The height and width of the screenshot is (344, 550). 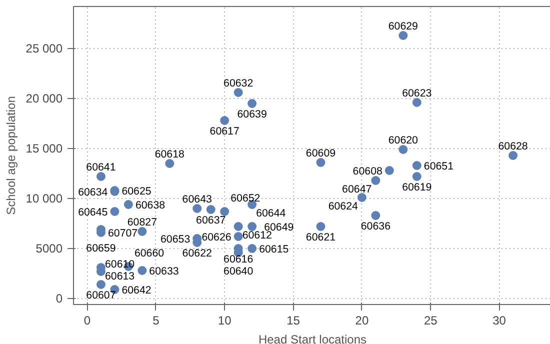 What do you see at coordinates (271, 214) in the screenshot?
I see `annotation: 60644` at bounding box center [271, 214].